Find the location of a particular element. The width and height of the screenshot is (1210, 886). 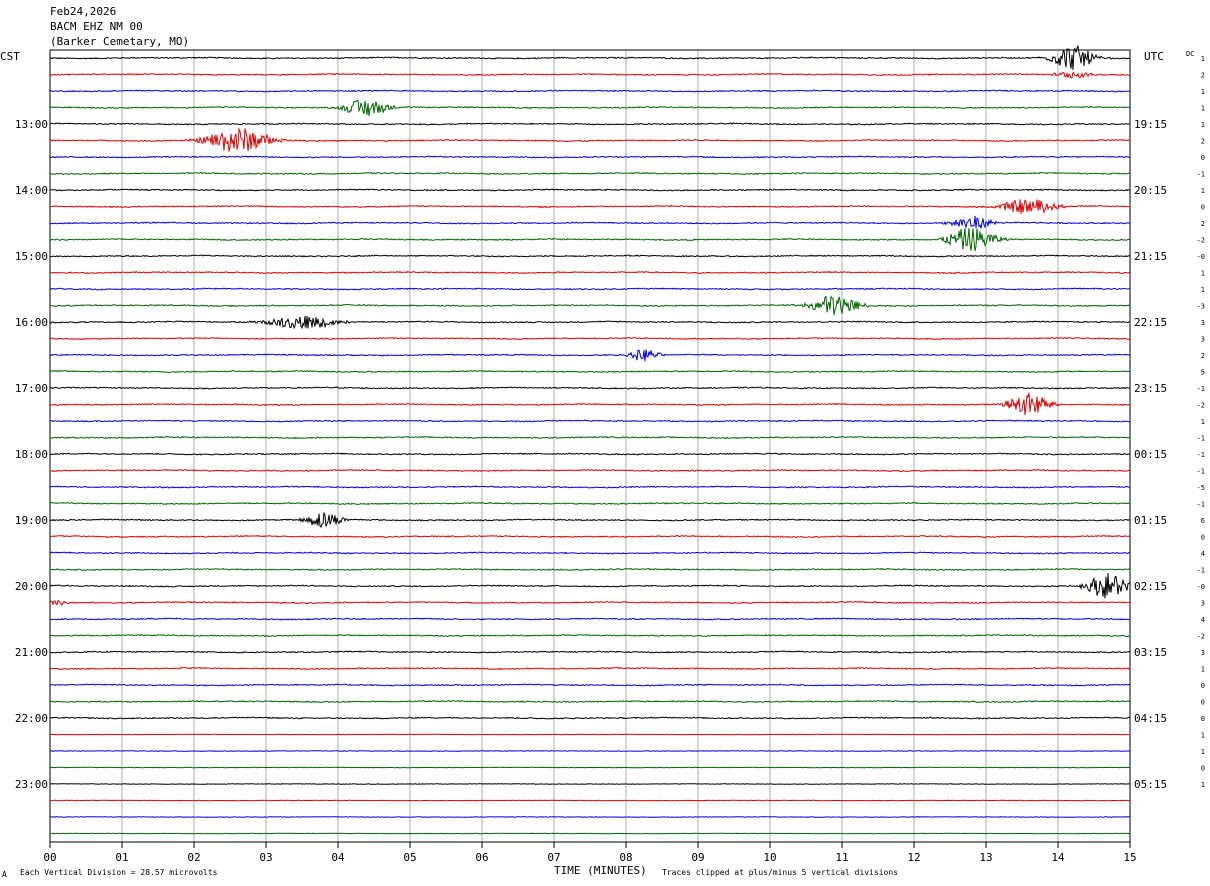

dc-offset-14: 1 is located at coordinates (1203, 290).